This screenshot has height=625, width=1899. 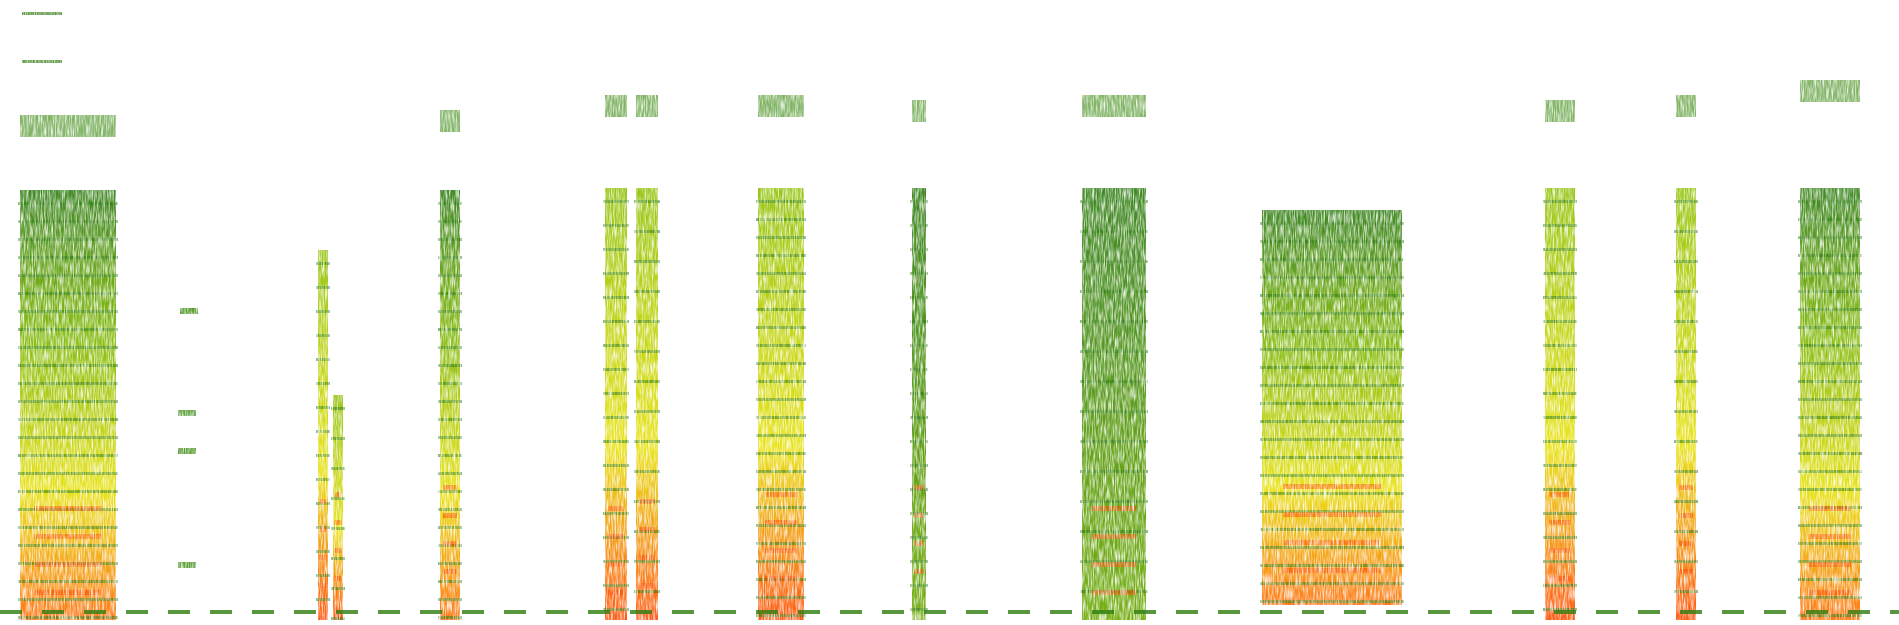 I want to click on top-tick, so click(x=42, y=13).